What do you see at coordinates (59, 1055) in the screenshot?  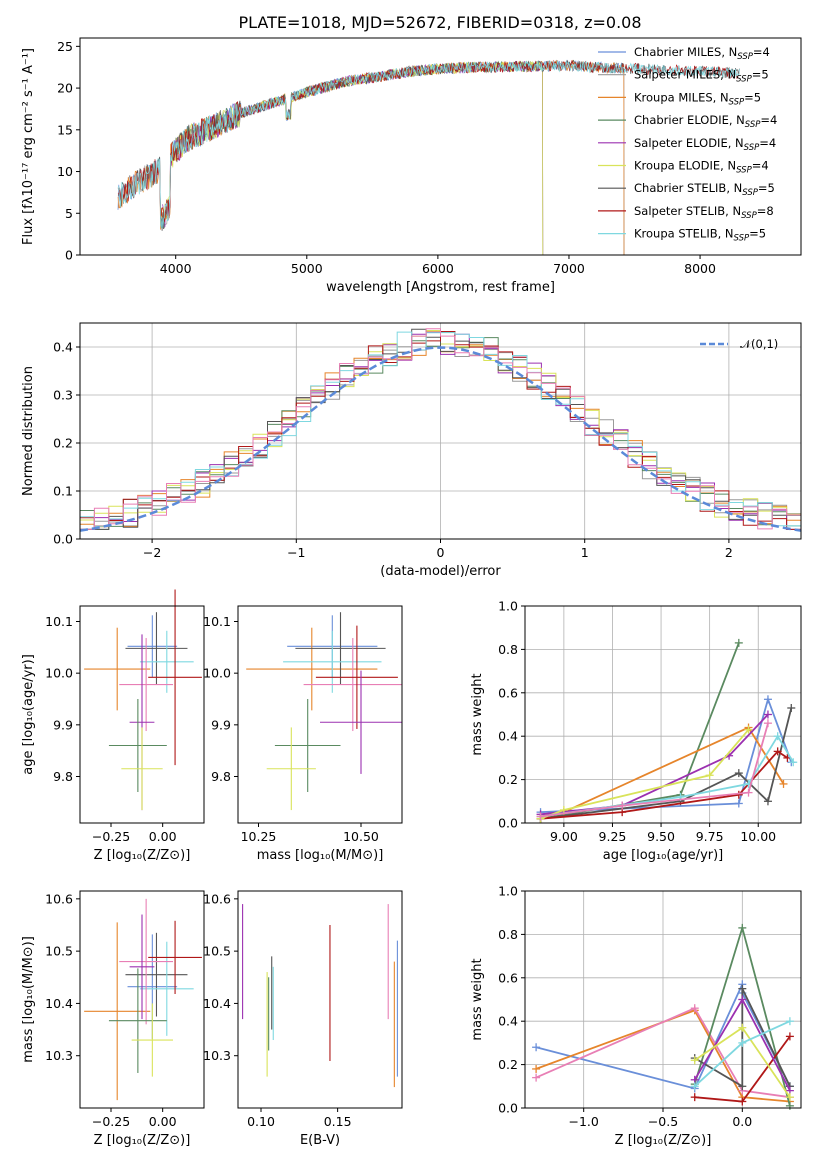 I see `y-tick-label: 10.3` at bounding box center [59, 1055].